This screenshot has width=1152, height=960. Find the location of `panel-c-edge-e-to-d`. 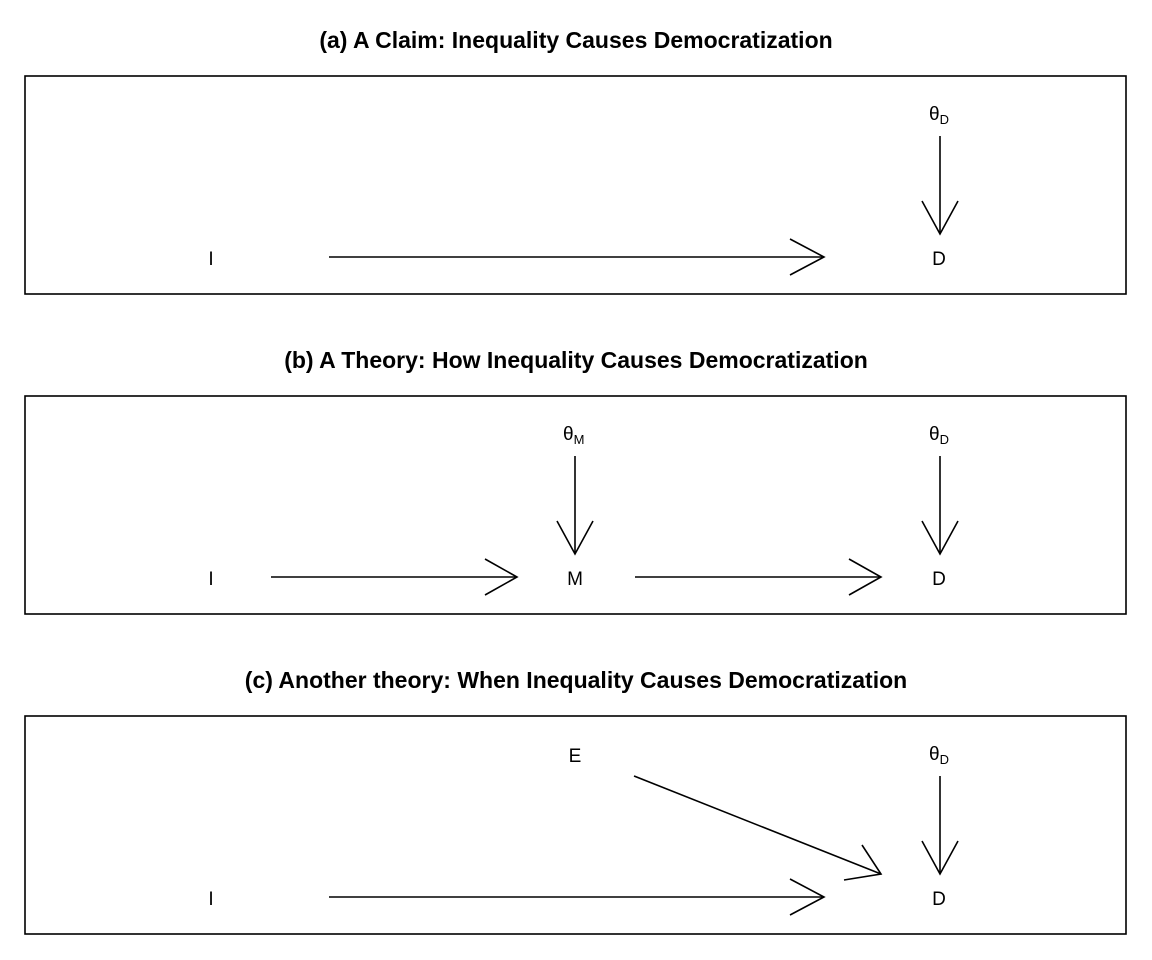

panel-c-edge-e-to-d is located at coordinates (758, 828).